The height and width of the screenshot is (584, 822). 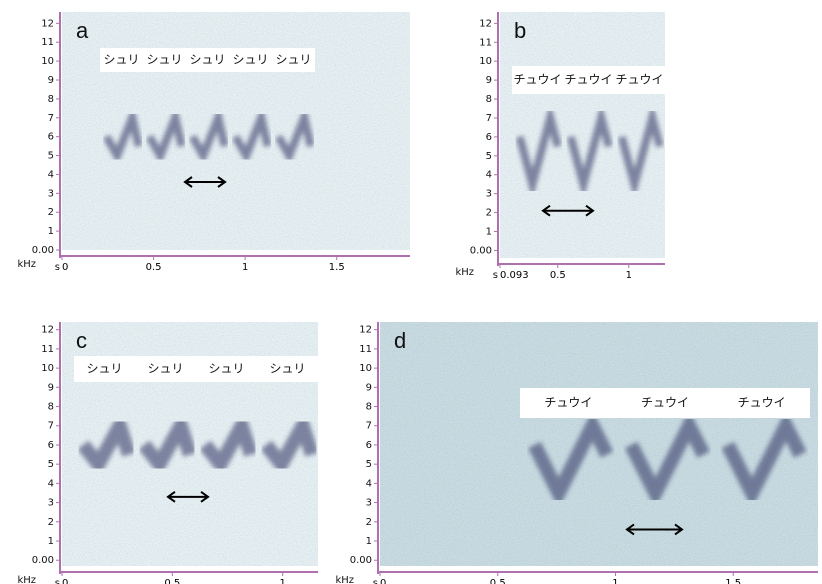 What do you see at coordinates (400, 340) in the screenshot?
I see `panel-letter: d` at bounding box center [400, 340].